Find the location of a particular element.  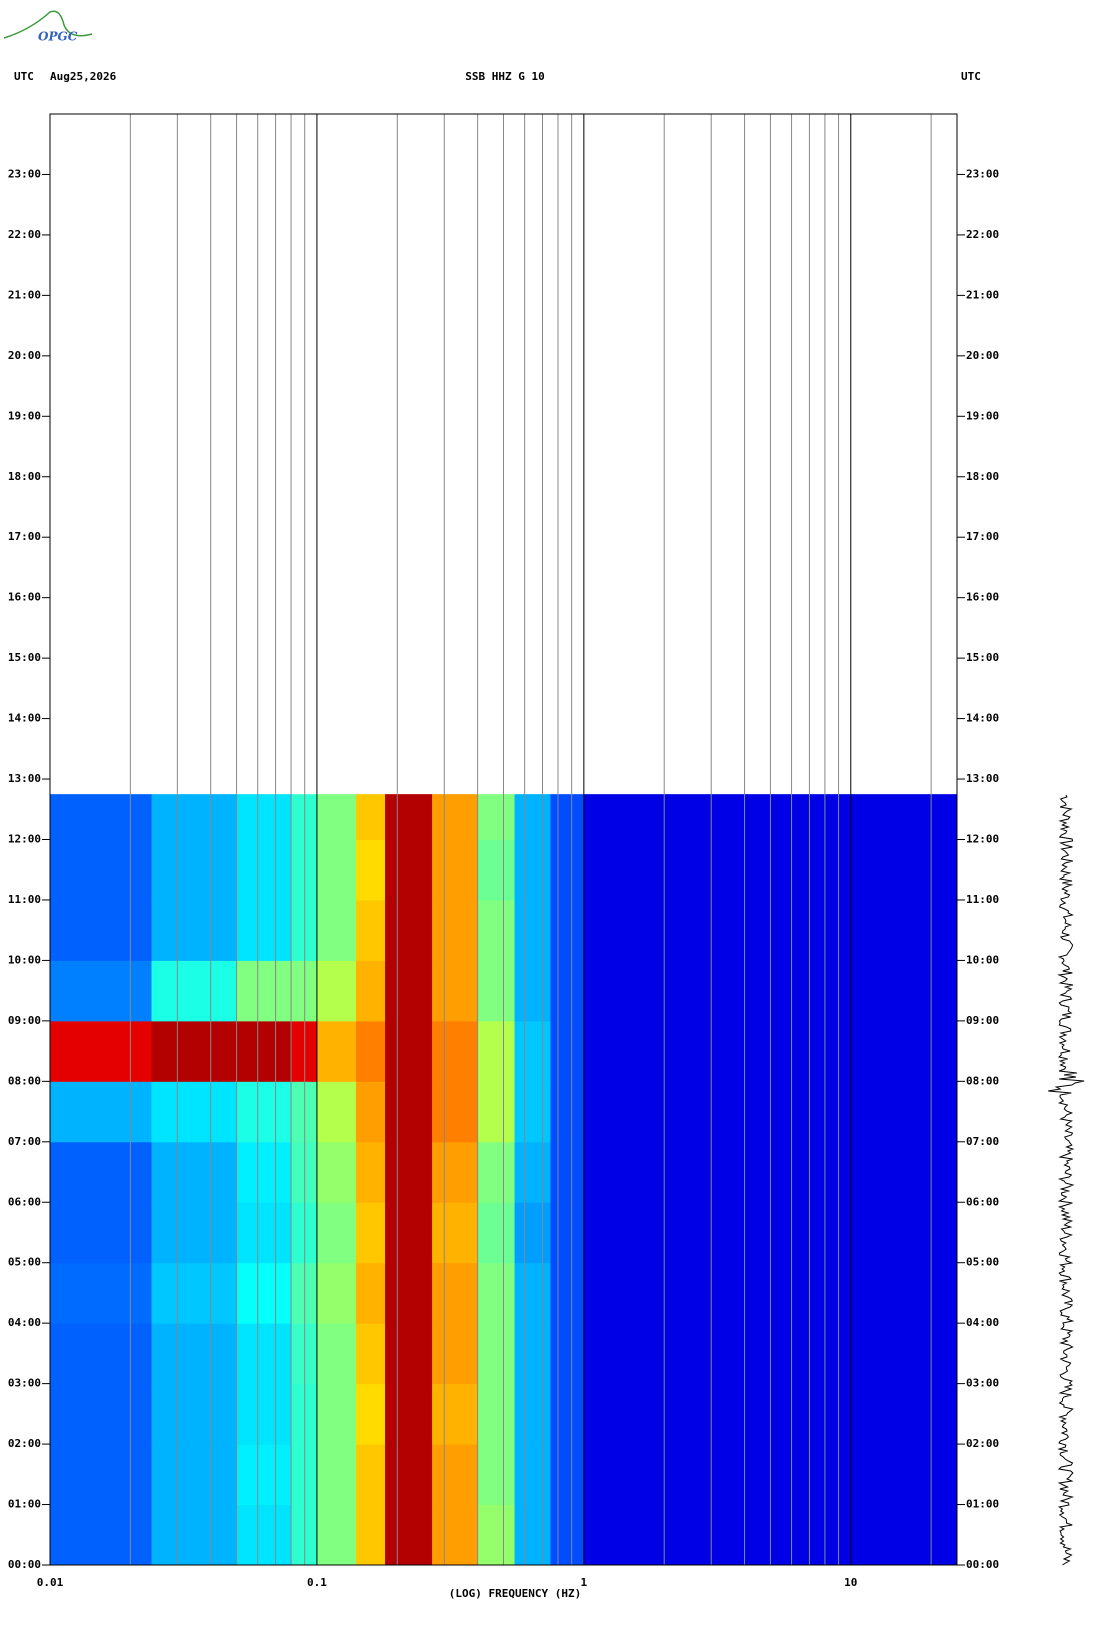

logo-swoosh is located at coordinates (48, 24).